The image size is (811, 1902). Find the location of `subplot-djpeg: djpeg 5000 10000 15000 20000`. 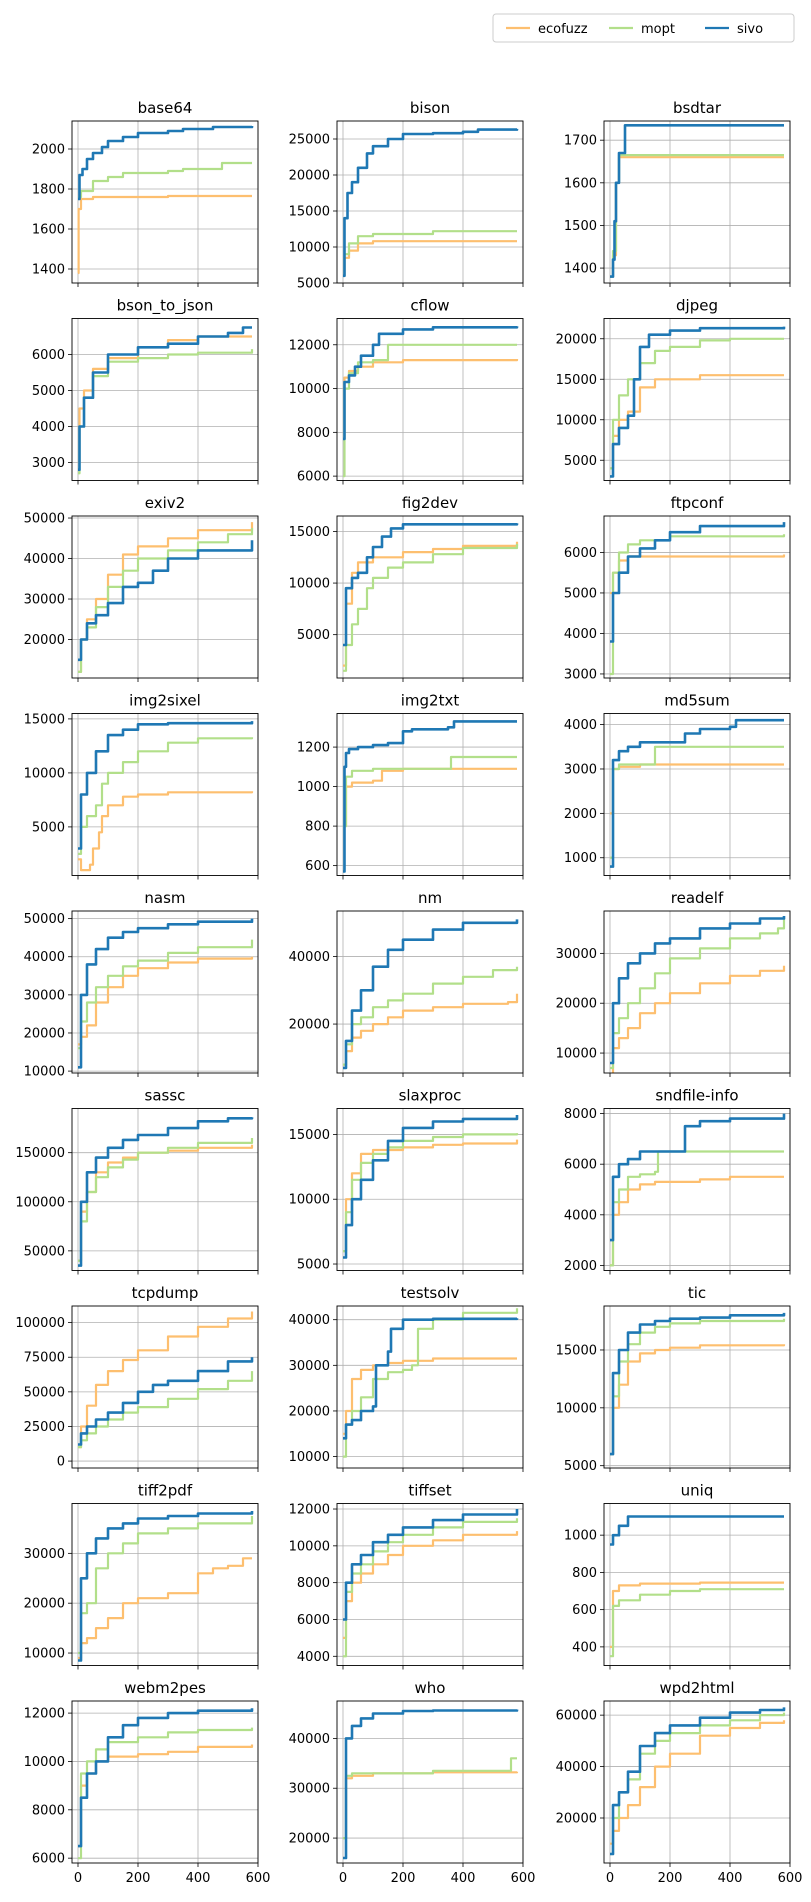

subplot-djpeg: djpeg 5000 10000 15000 20000 is located at coordinates (673, 391).